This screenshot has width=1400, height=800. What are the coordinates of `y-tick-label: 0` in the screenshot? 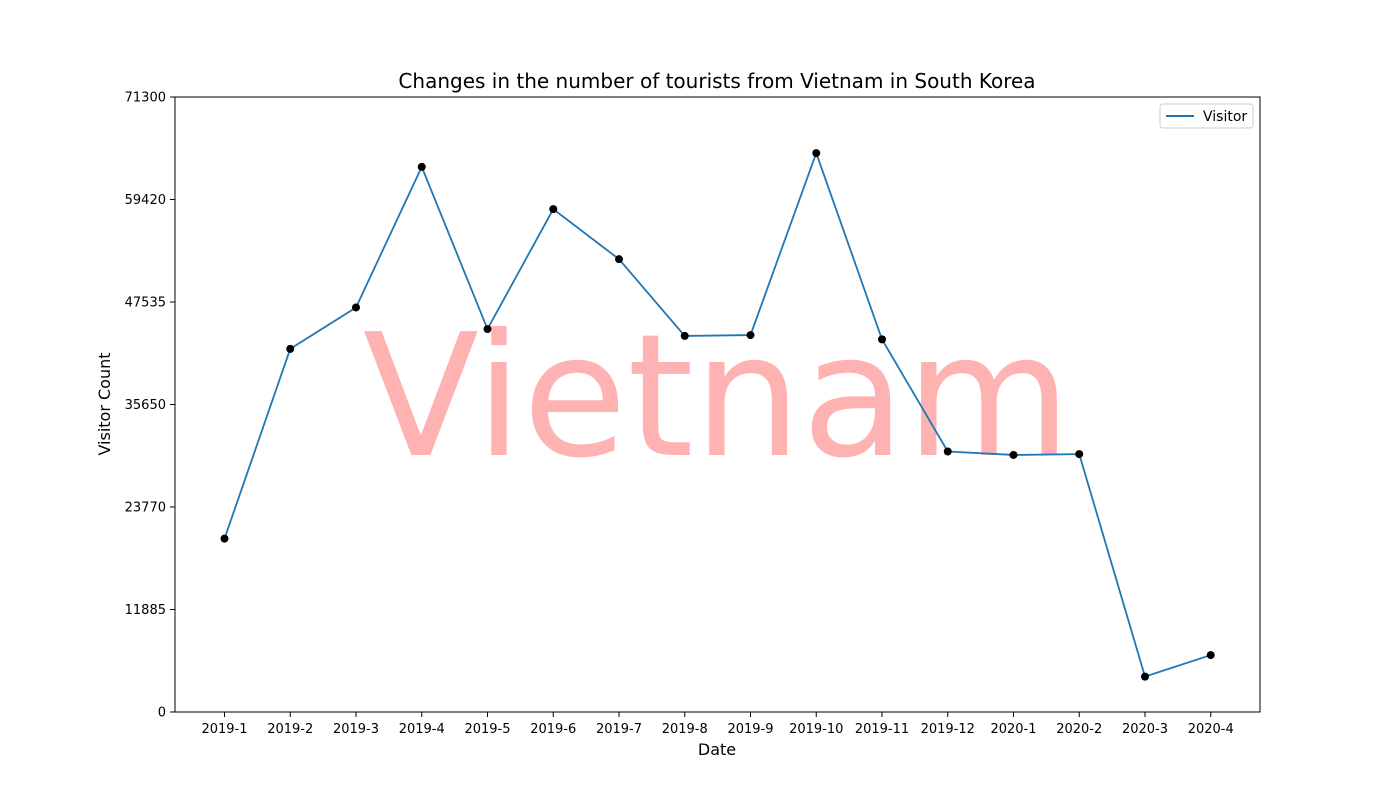 It's located at (162, 713).